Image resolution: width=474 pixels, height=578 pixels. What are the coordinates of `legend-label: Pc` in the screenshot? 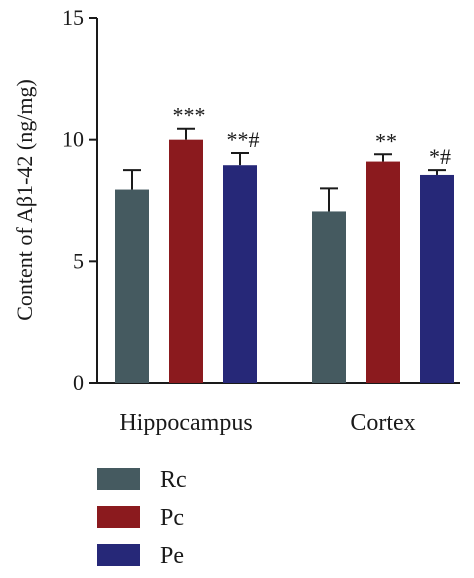 It's located at (172, 518).